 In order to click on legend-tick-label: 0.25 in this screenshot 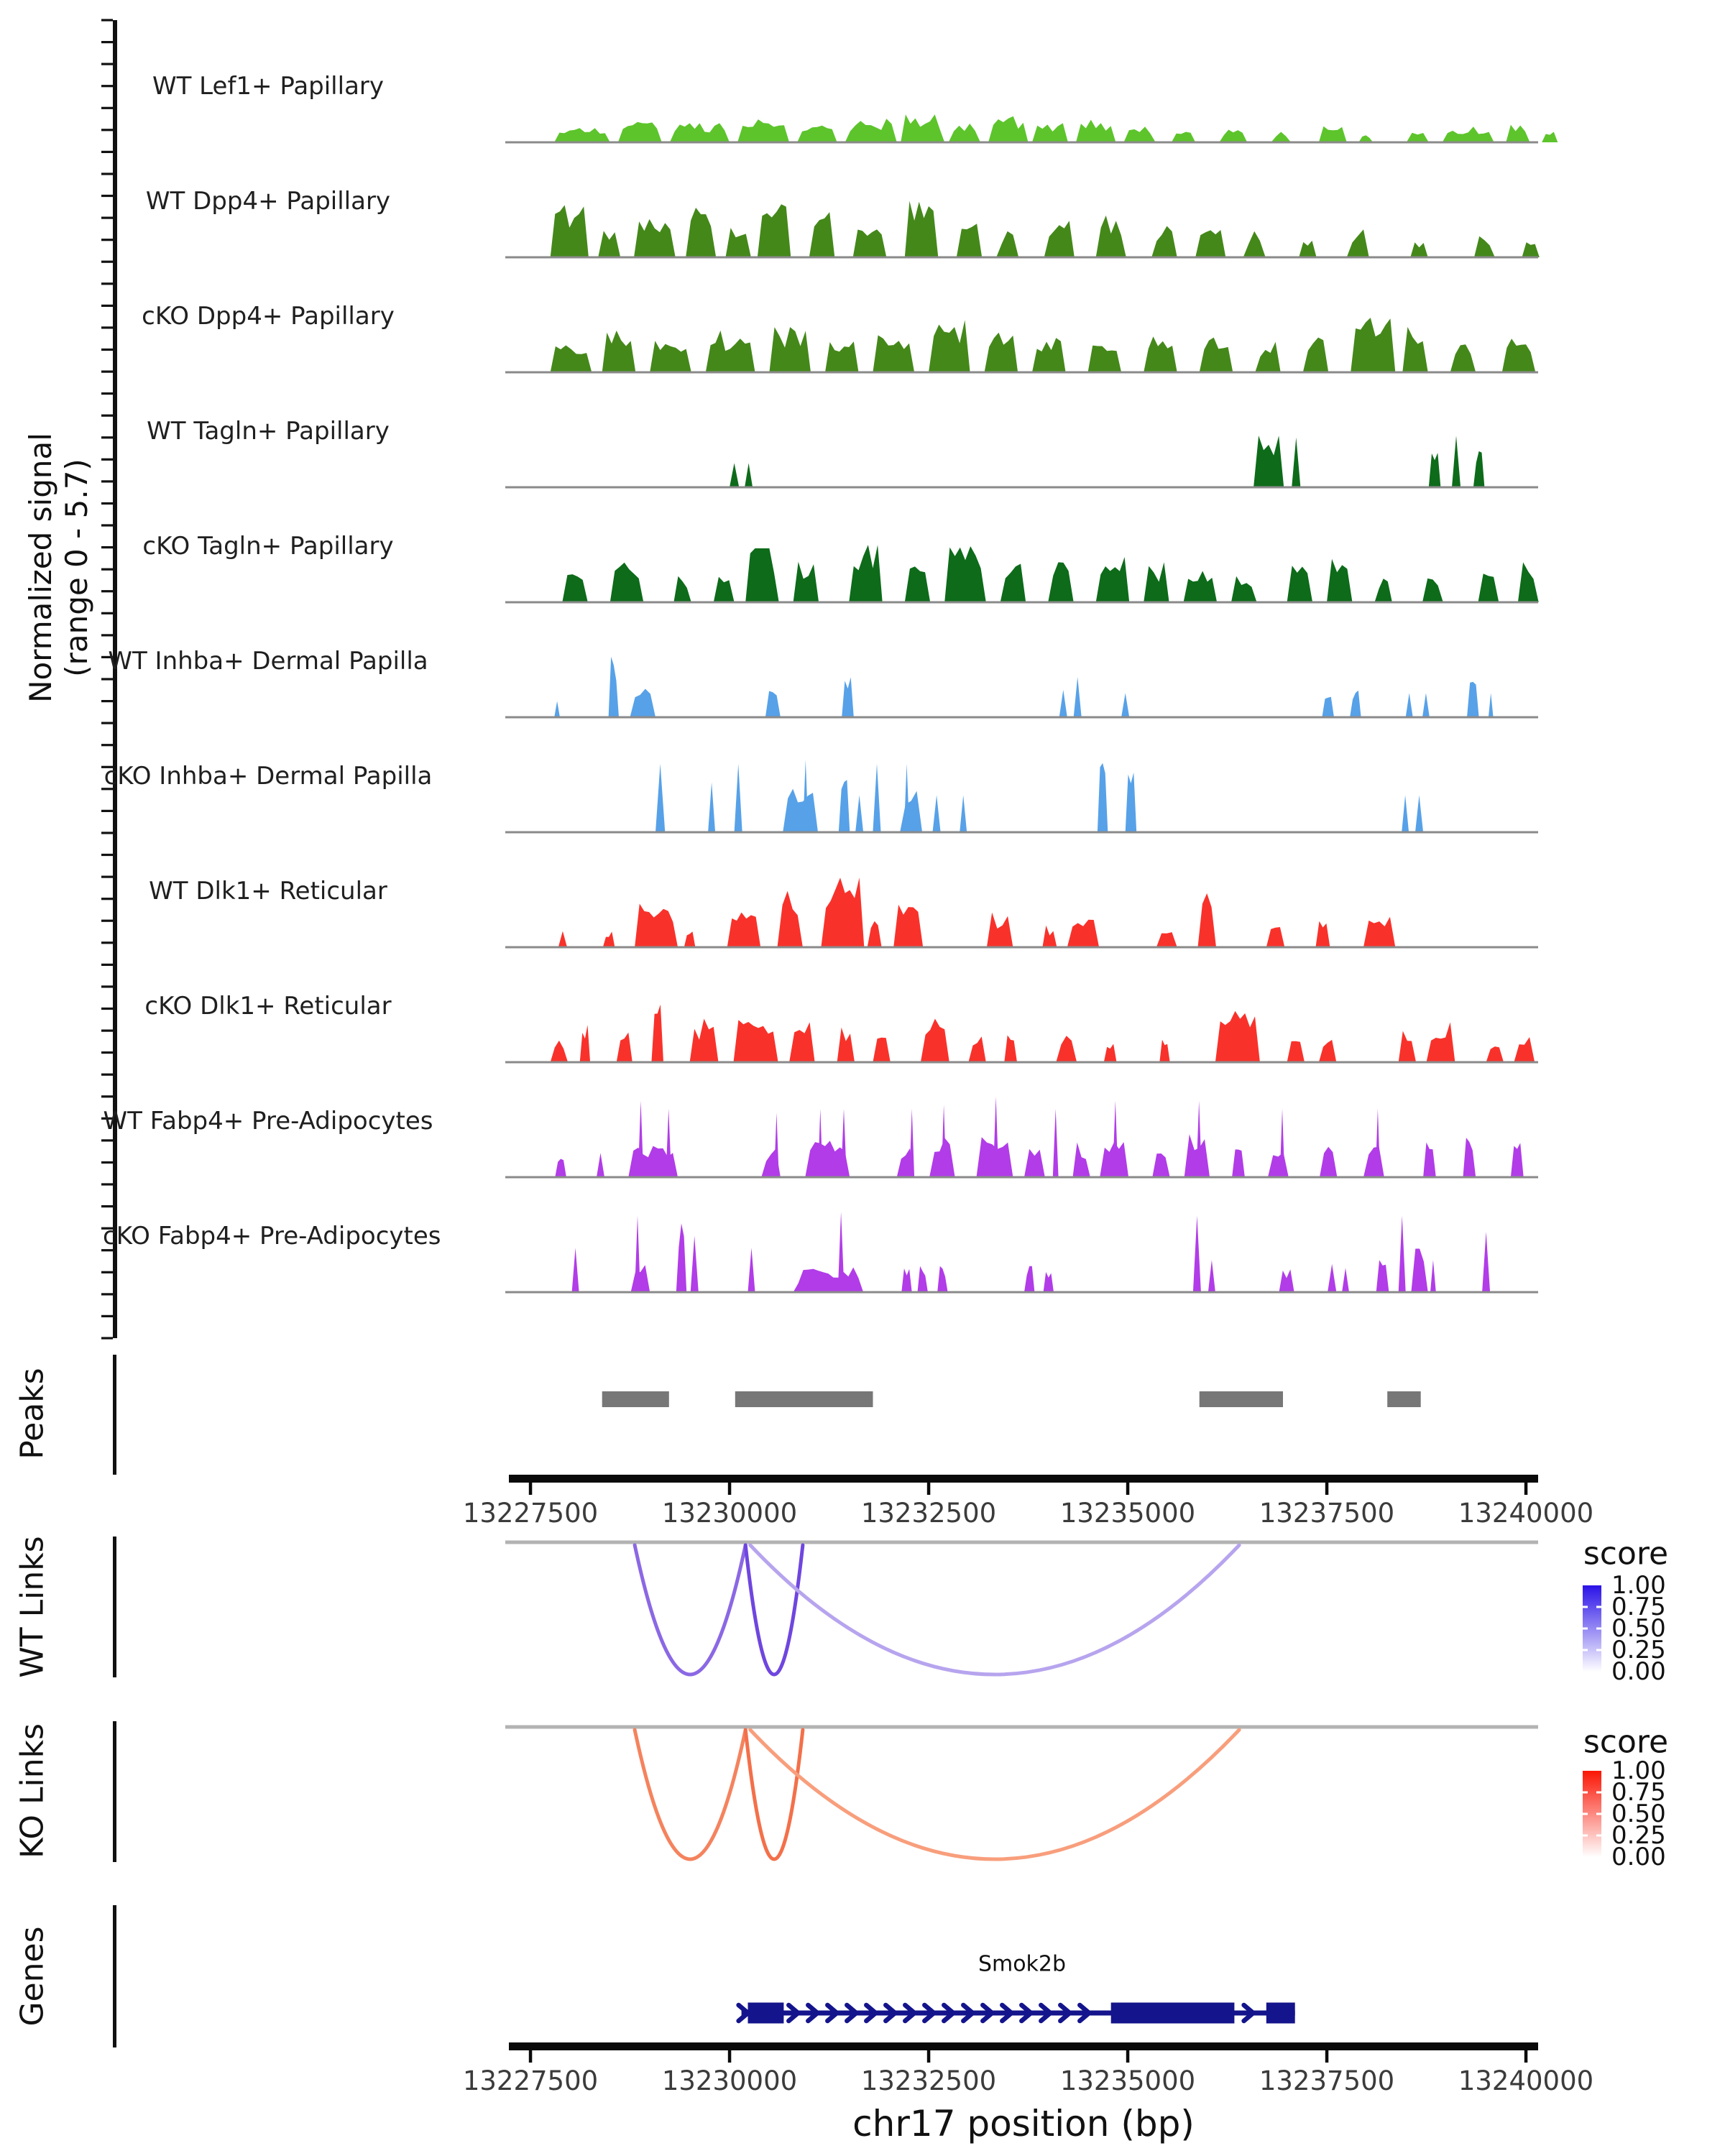, I will do `click(1638, 1650)`.